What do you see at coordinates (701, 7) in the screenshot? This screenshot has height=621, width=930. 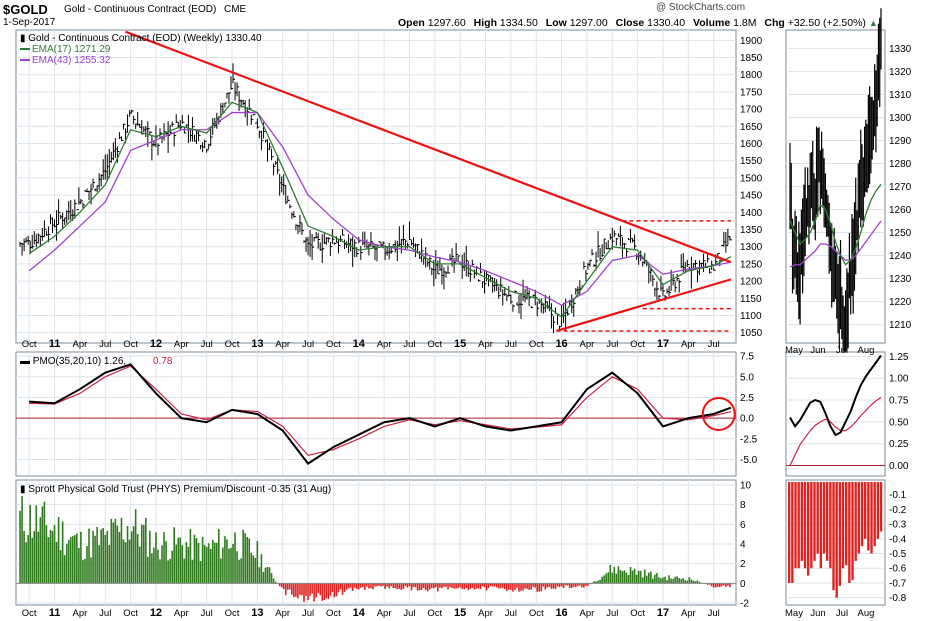 I see `stockcharts-watermark: @ StockCharts.com` at bounding box center [701, 7].